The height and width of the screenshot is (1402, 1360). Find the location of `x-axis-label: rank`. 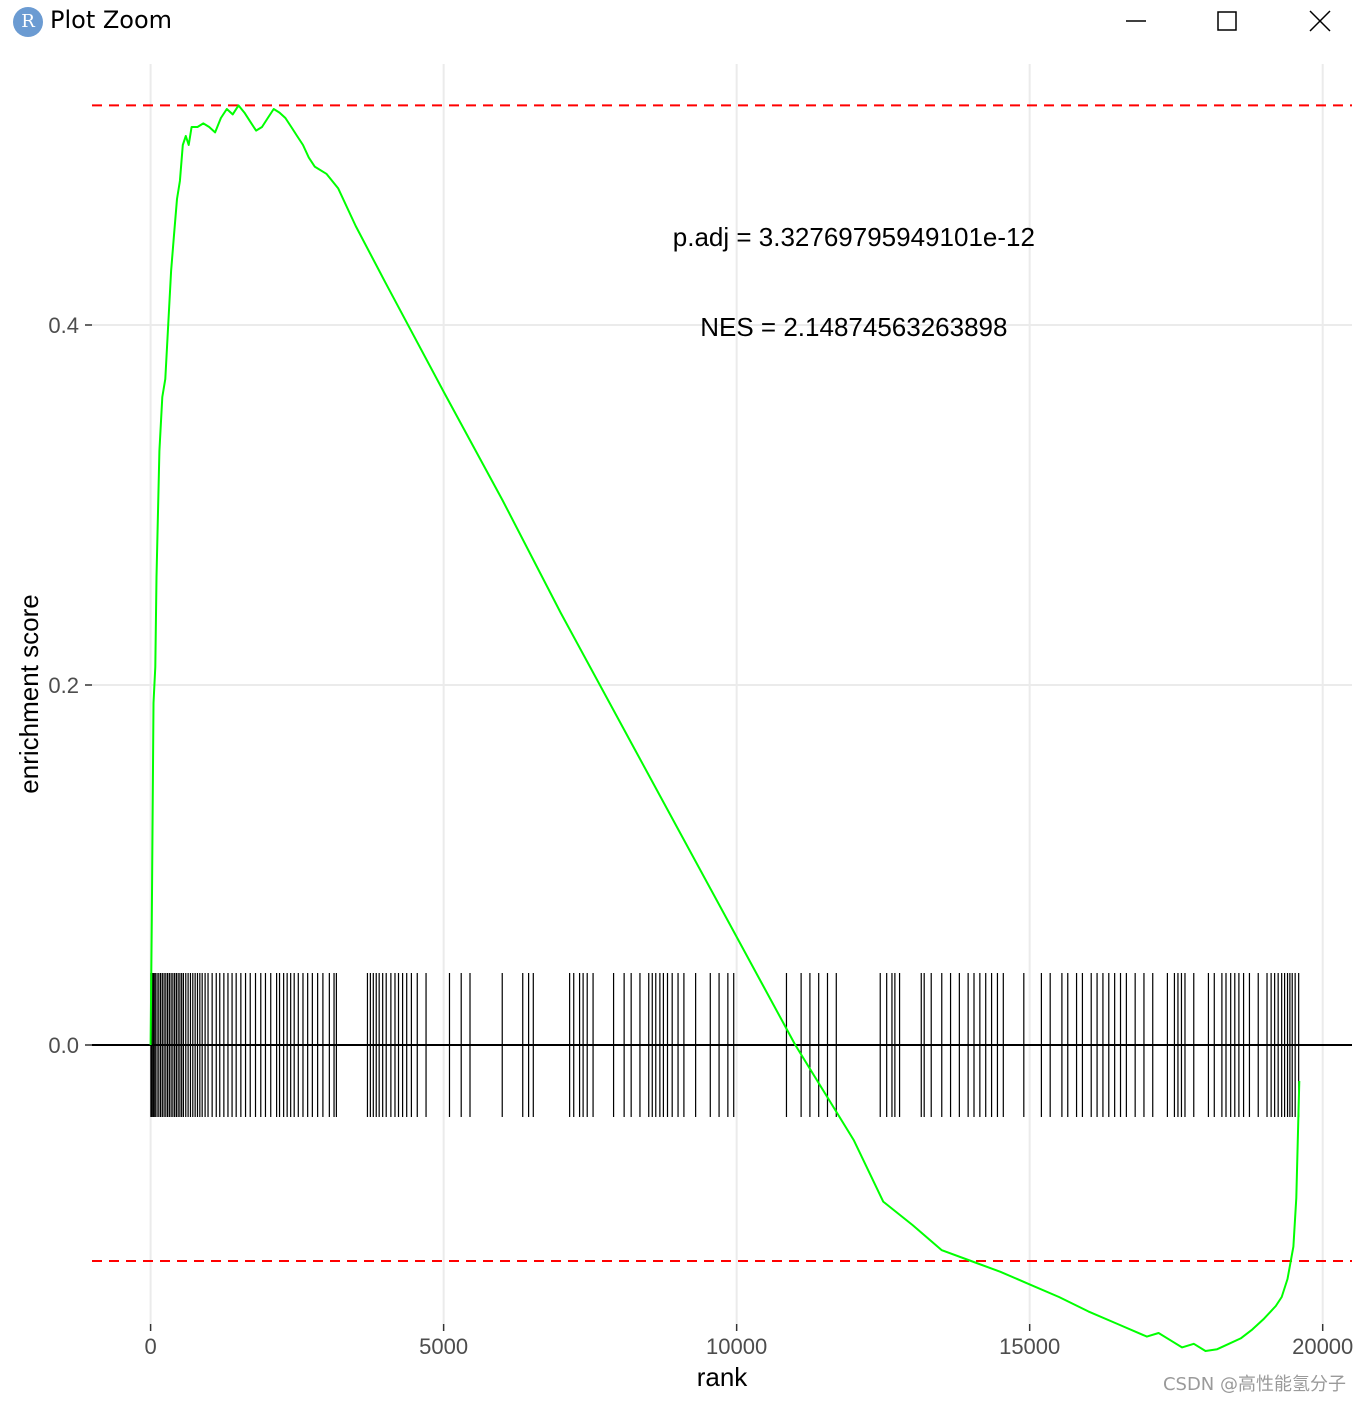

x-axis-label: rank is located at coordinates (723, 1377).